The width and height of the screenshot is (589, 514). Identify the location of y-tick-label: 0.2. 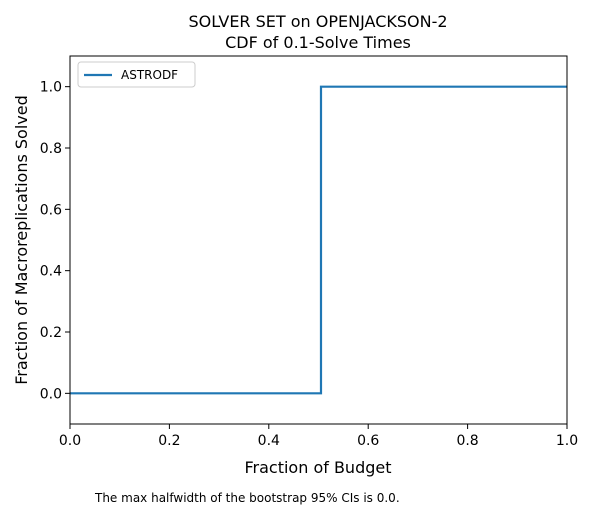
(51, 333).